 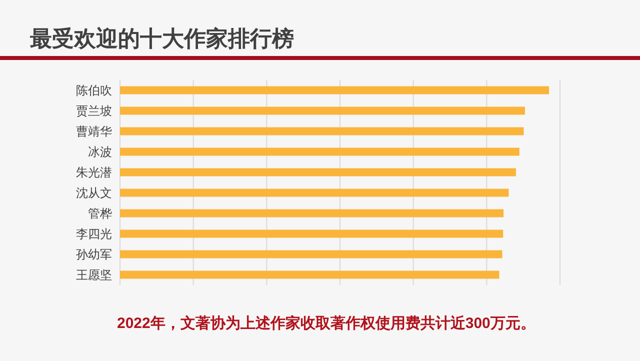 What do you see at coordinates (94, 111) in the screenshot?
I see `y-tick-label: 贾兰坡` at bounding box center [94, 111].